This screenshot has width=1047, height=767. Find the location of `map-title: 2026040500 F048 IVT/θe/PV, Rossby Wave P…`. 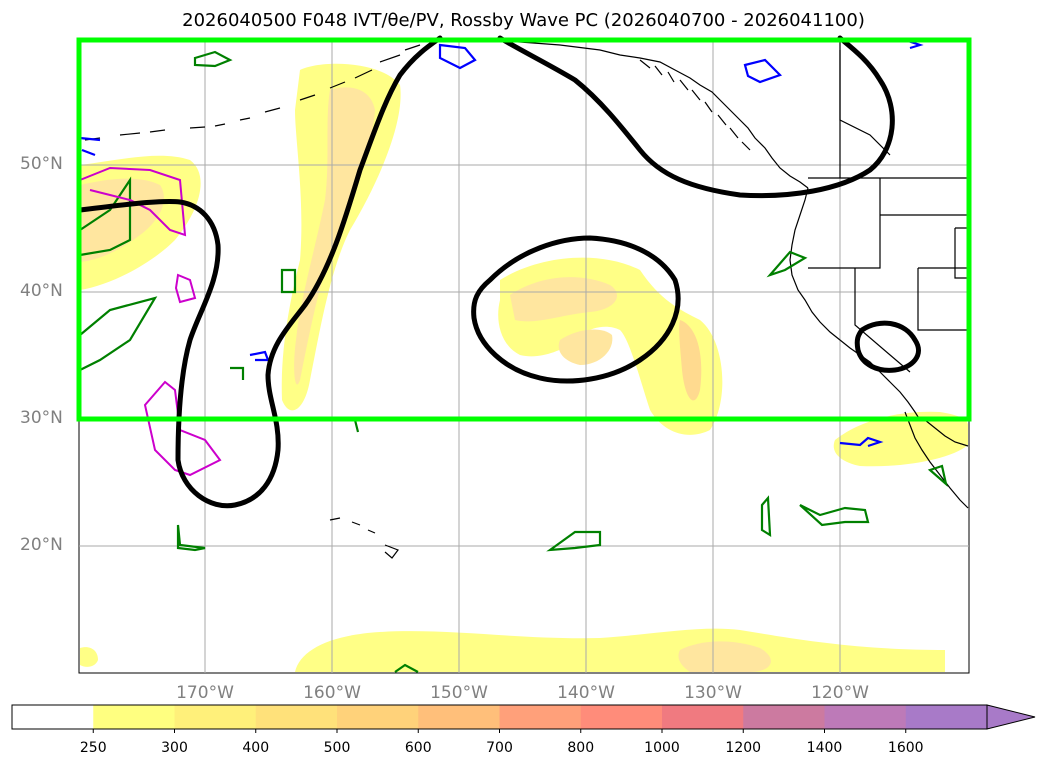

map-title: 2026040500 F048 IVT/θe/PV, Rossby Wave P… is located at coordinates (523, 20).